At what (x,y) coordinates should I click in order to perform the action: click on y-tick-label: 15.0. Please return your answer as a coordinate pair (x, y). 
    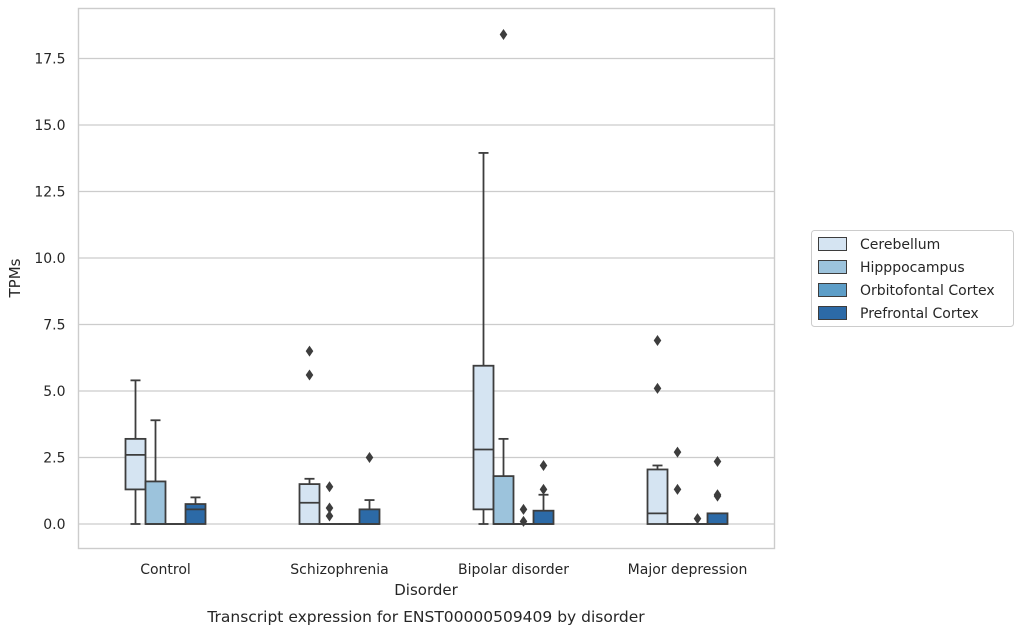
    Looking at the image, I should click on (49, 126).